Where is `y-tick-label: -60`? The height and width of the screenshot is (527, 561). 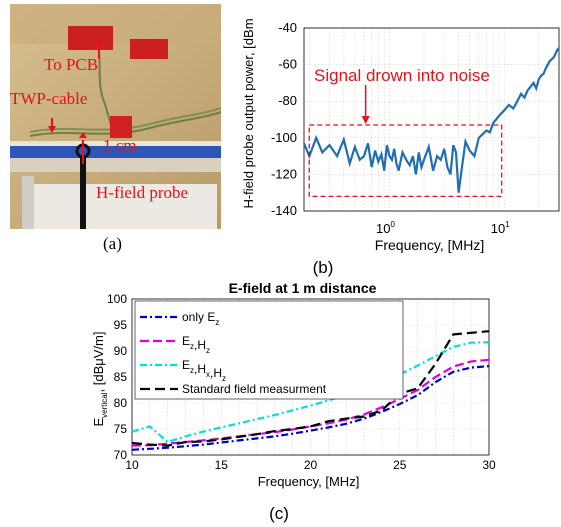
y-tick-label: -60 is located at coordinates (287, 64).